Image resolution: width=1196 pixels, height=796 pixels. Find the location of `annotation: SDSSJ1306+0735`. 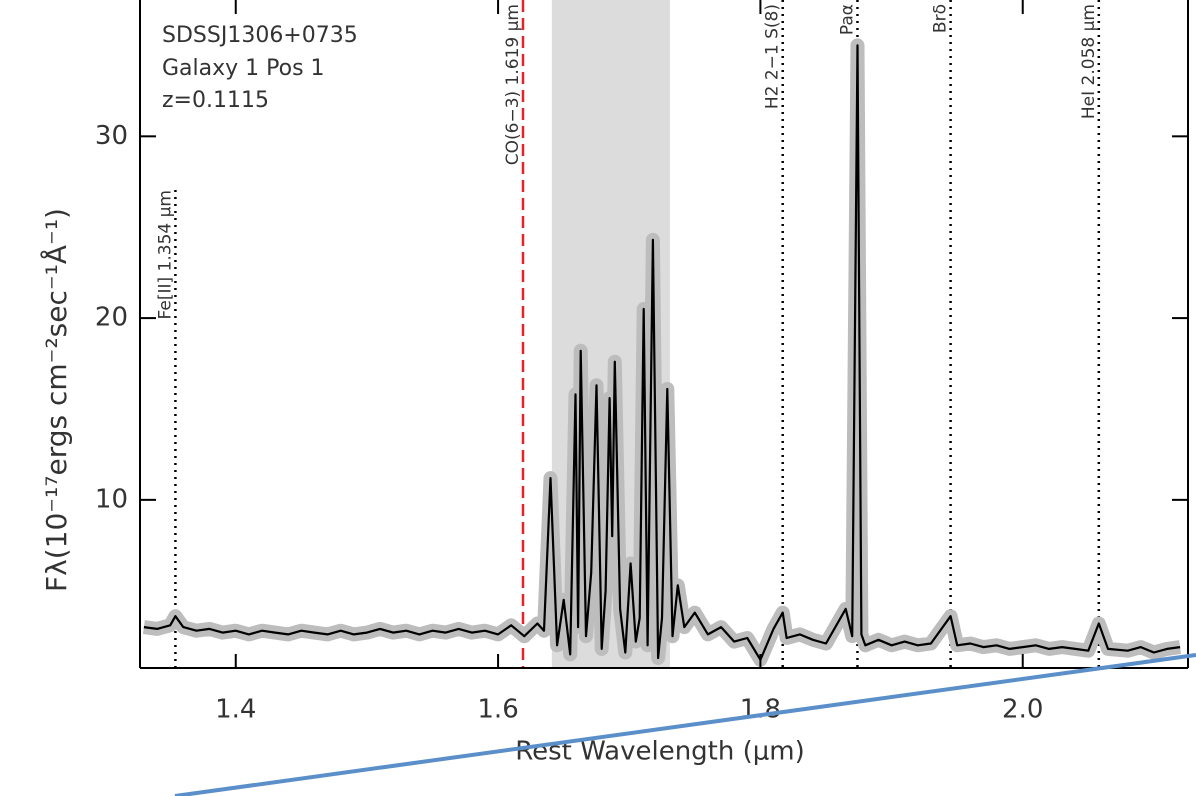

annotation: SDSSJ1306+0735 is located at coordinates (260, 35).